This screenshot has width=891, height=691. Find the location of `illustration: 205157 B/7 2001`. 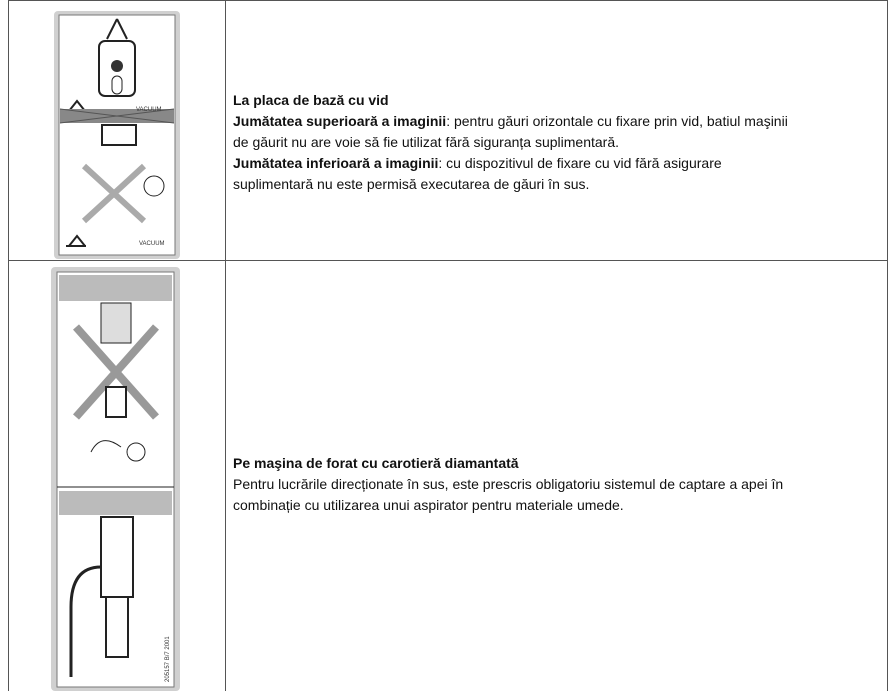

illustration: 205157 B/7 2001 is located at coordinates (115, 479).